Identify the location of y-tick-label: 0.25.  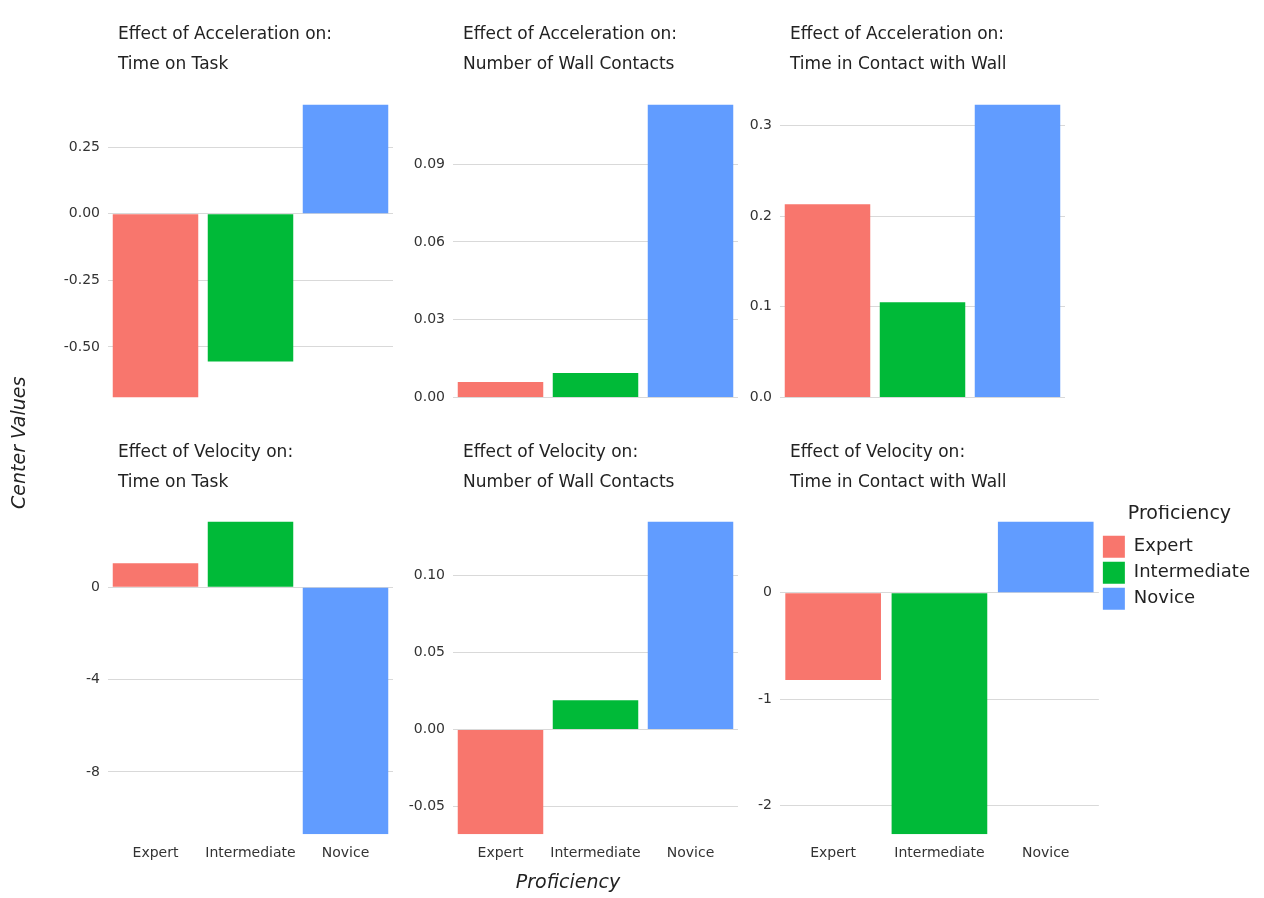
(84, 145).